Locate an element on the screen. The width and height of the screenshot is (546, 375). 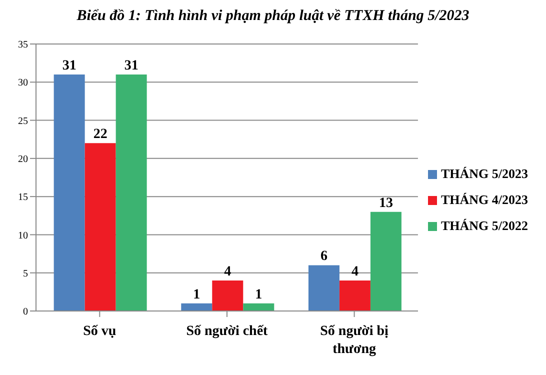
chart-title: Biểu đồ 1: Tình hình vi phạm pháp luật về TTXH tháng 5/2023 is located at coordinates (273, 17).